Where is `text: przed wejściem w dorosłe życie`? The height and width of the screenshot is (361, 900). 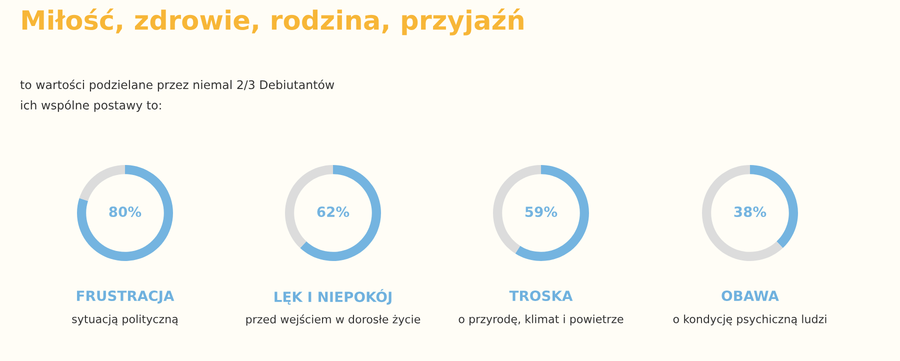 text: przed wejściem w dorosłe życie is located at coordinates (333, 320).